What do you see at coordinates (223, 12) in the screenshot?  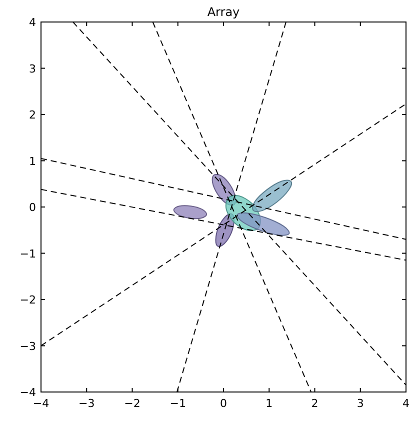 I see `chart-title: Array` at bounding box center [223, 12].